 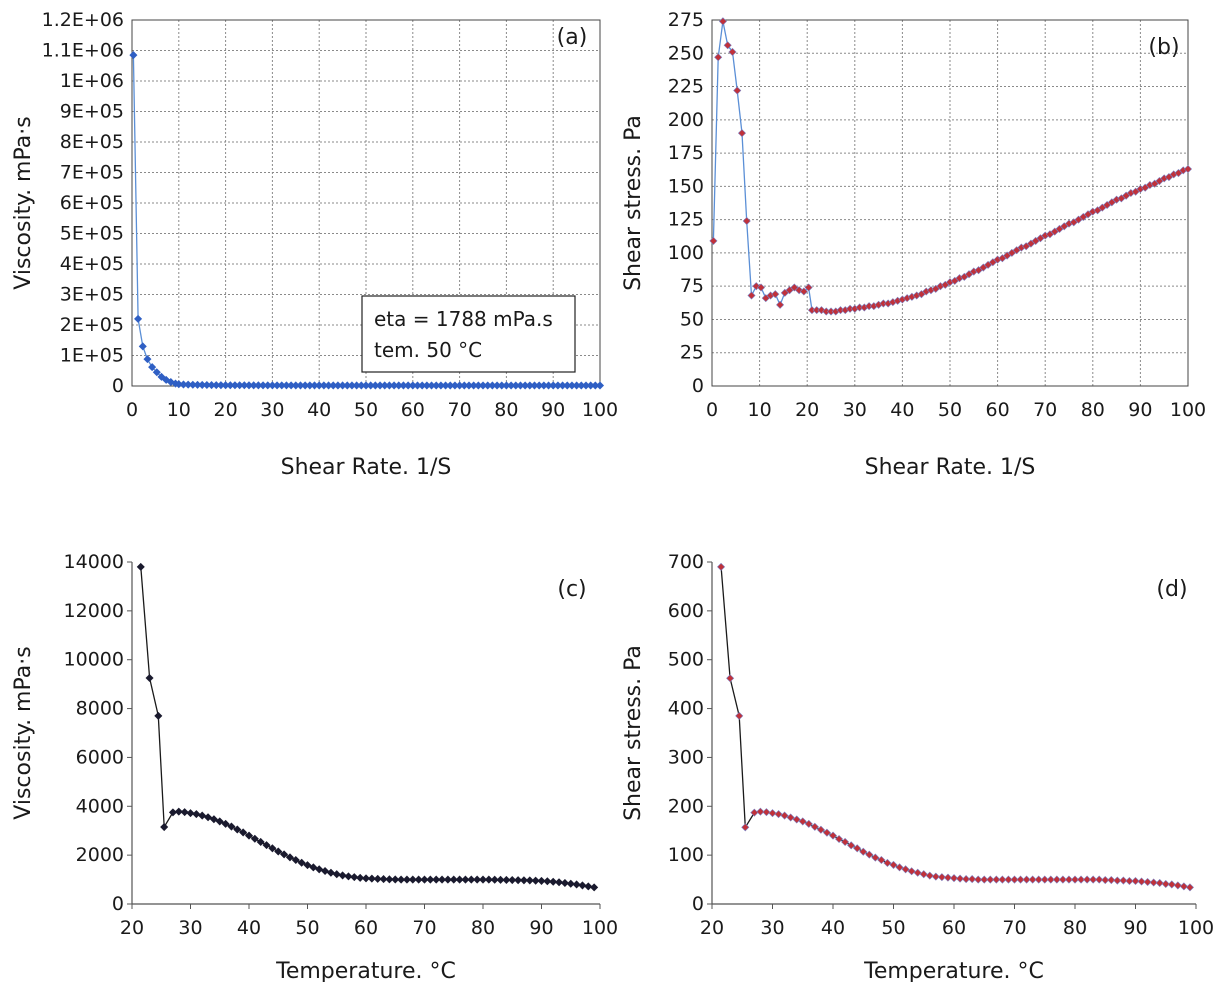 I want to click on x-tick-label: 0, so click(x=132, y=410).